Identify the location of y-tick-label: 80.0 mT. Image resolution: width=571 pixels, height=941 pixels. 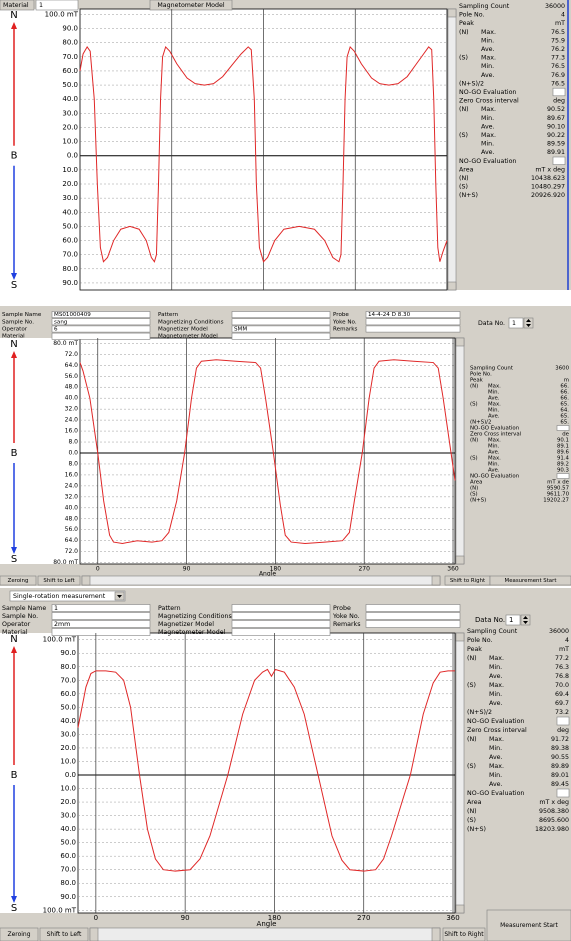
(65, 343).